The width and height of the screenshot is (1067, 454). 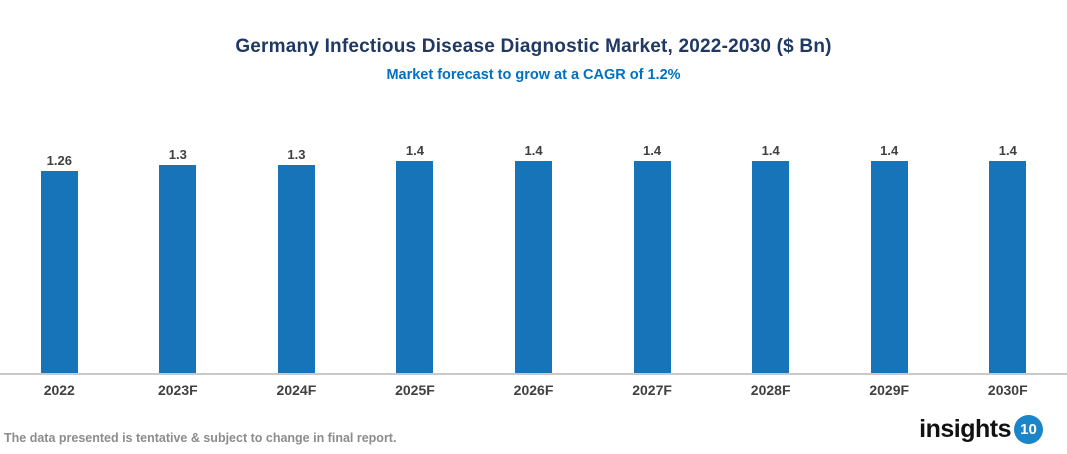 I want to click on bar-2027F, so click(x=652, y=267).